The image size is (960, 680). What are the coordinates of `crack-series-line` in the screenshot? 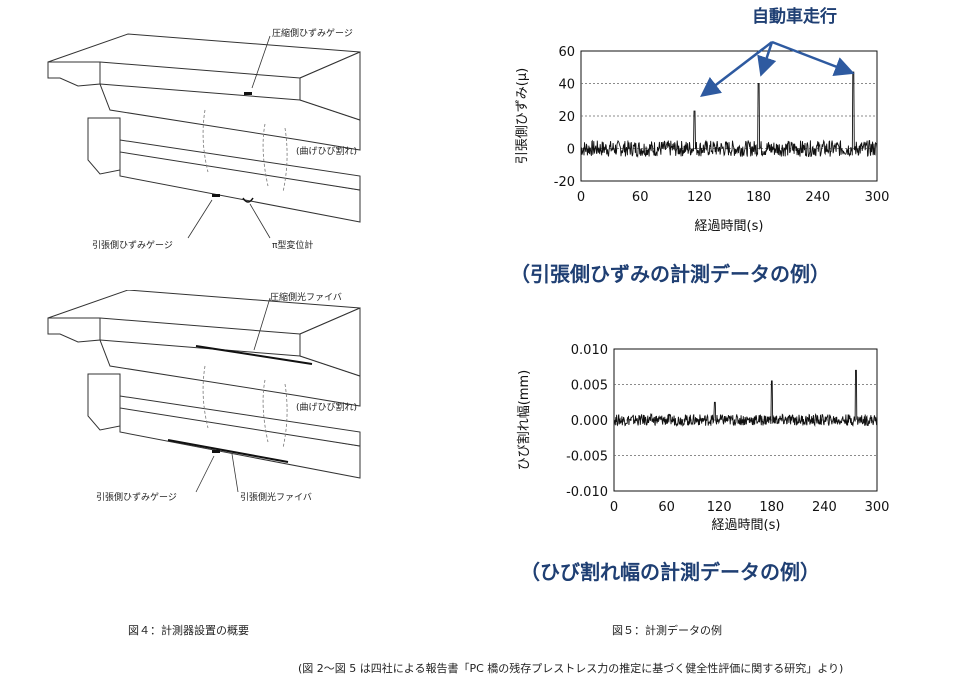 It's located at (745, 398).